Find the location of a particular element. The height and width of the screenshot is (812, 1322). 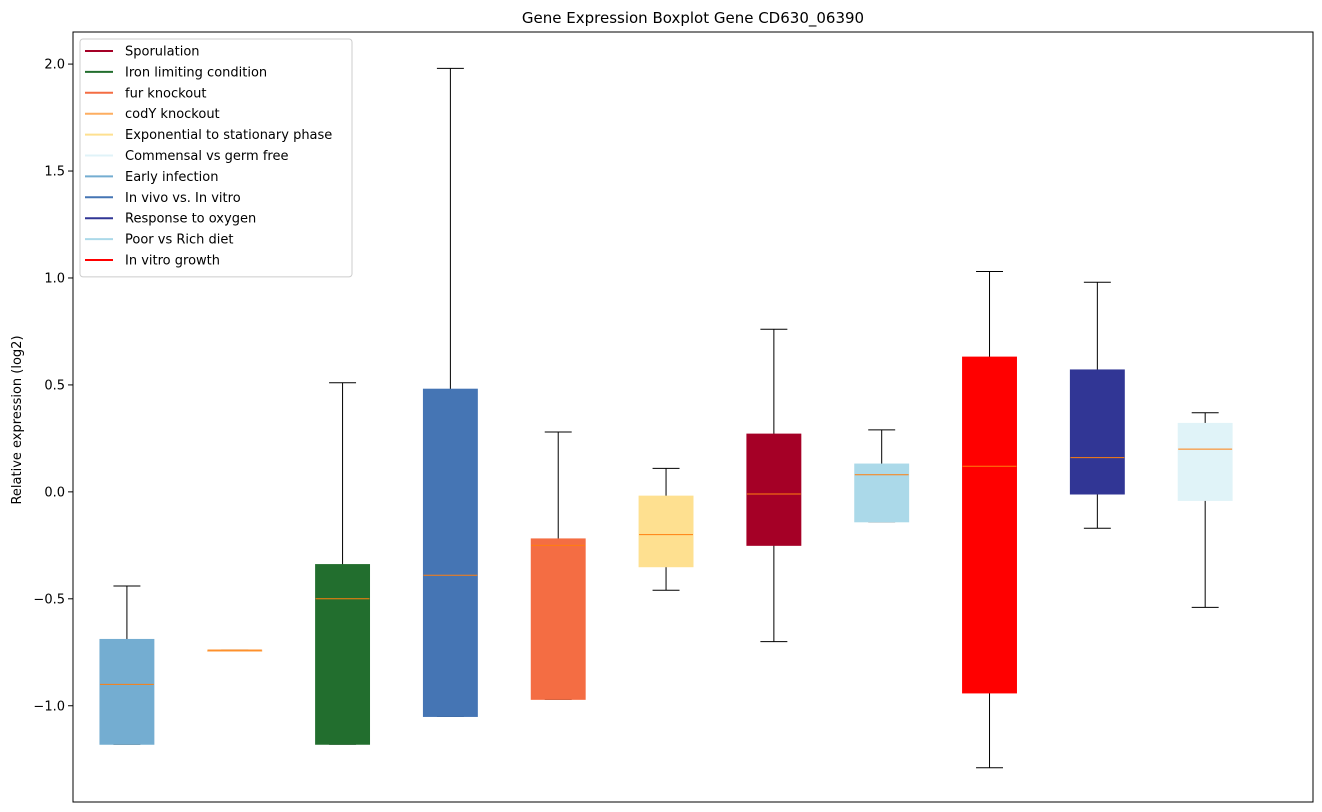

legend-frame is located at coordinates (216, 158).